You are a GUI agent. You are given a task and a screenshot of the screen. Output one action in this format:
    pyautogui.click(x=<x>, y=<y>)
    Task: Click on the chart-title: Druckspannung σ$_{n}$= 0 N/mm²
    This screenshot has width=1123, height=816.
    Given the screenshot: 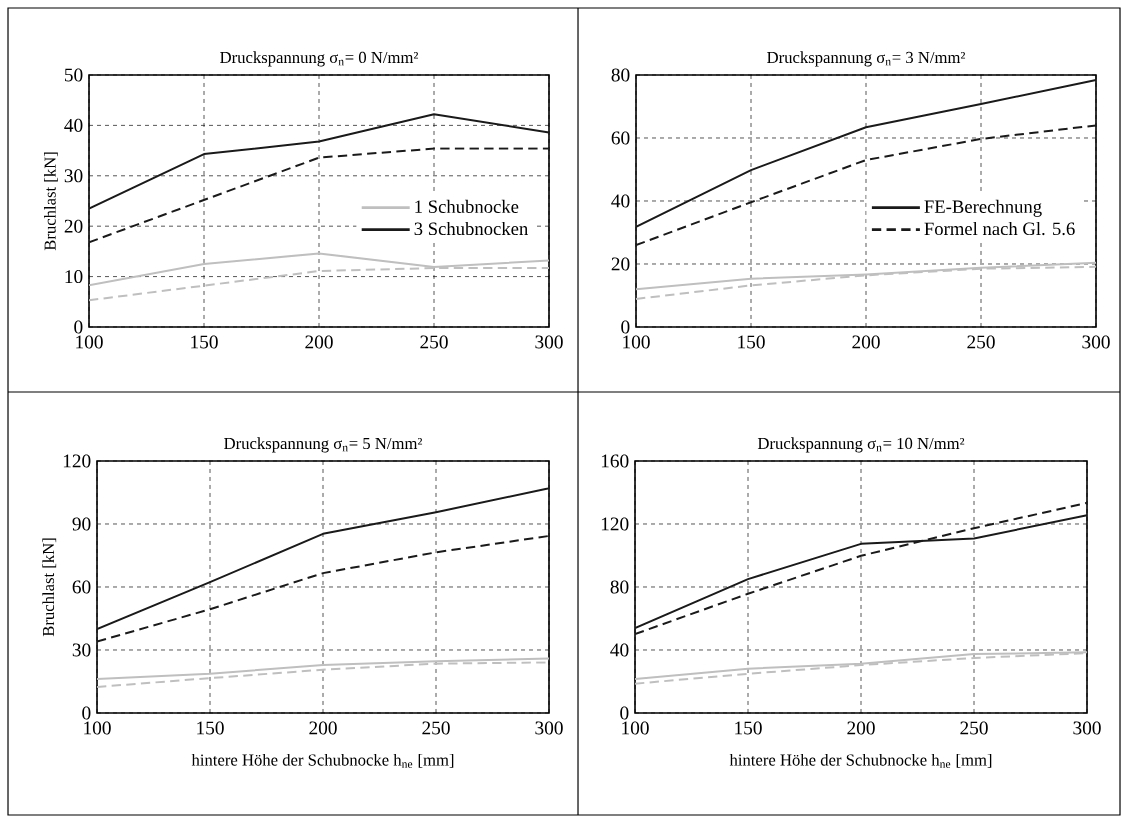 What is the action you would take?
    pyautogui.click(x=319, y=59)
    